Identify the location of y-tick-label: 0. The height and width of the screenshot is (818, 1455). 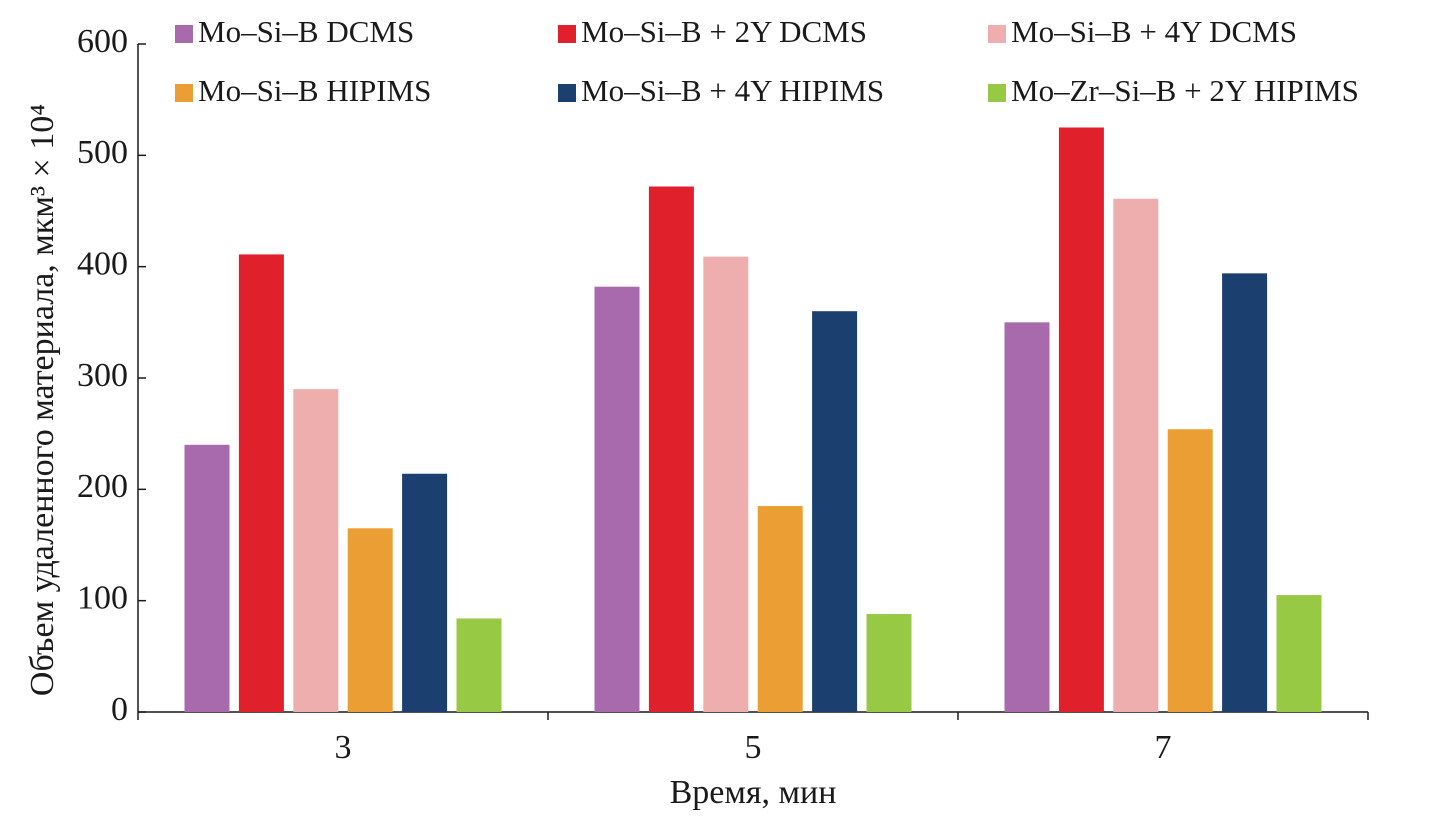
(119, 709).